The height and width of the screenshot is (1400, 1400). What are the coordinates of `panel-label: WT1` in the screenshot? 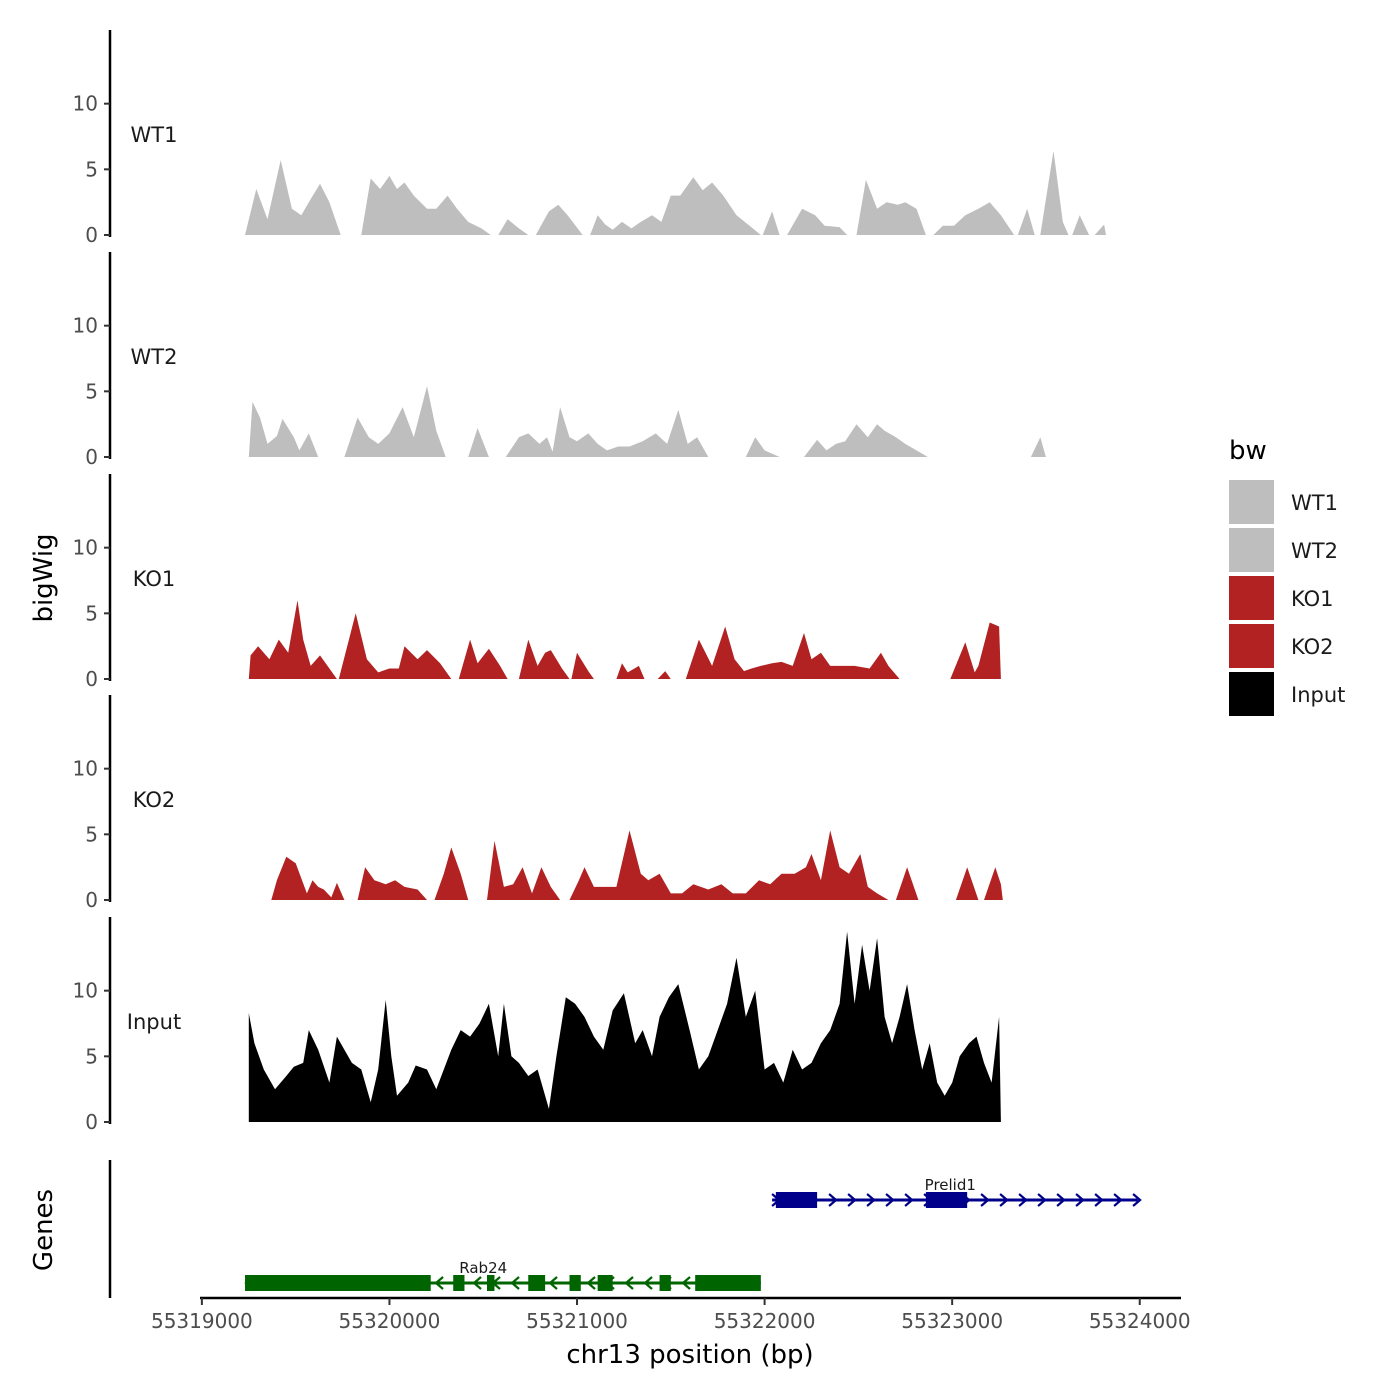 It's located at (154, 135).